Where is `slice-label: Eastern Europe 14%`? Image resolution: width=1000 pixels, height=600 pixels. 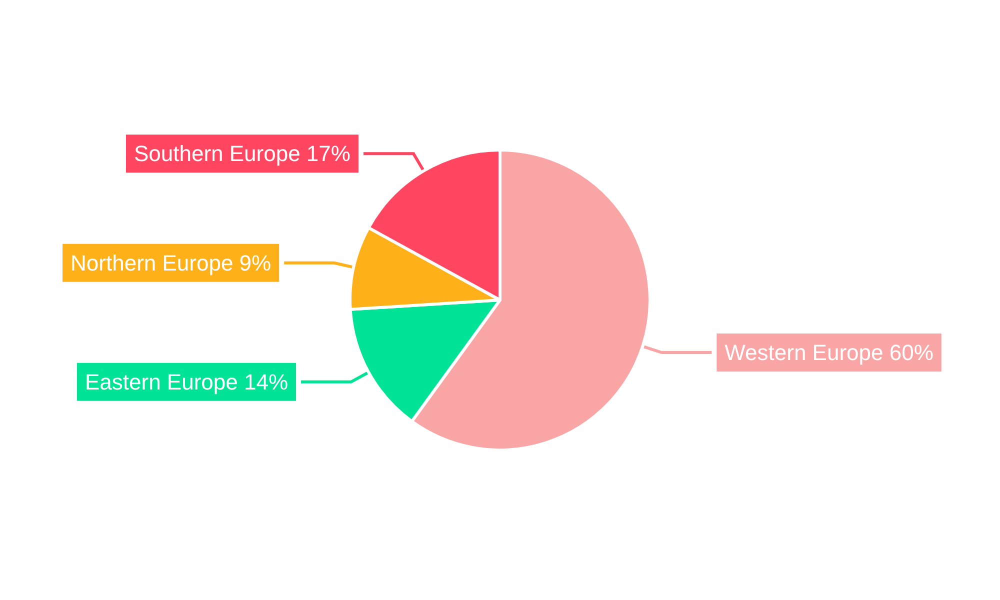
slice-label: Eastern Europe 14% is located at coordinates (186, 381).